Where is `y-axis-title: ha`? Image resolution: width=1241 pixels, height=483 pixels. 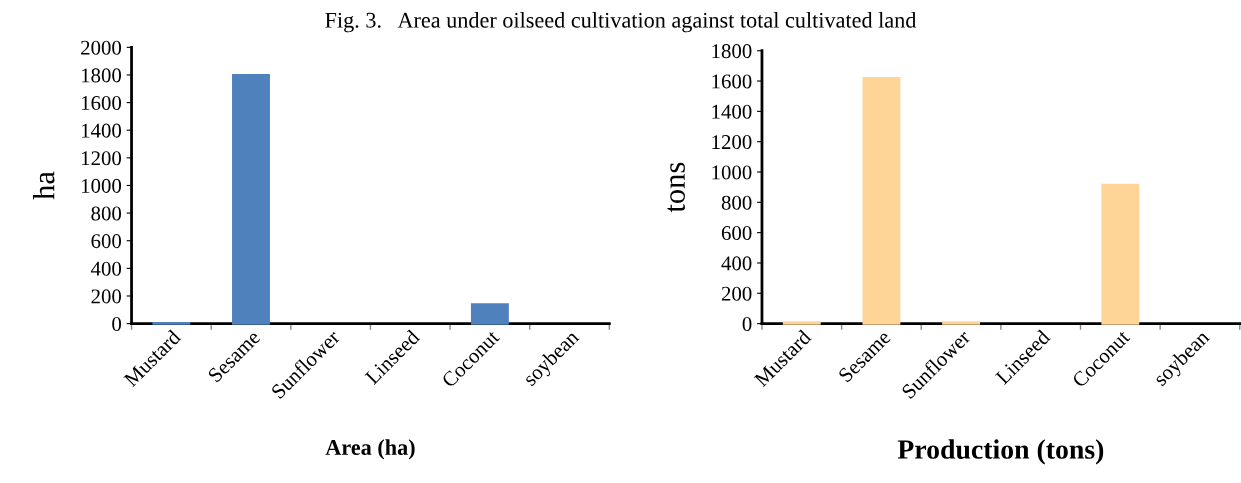
y-axis-title: ha is located at coordinates (44, 185).